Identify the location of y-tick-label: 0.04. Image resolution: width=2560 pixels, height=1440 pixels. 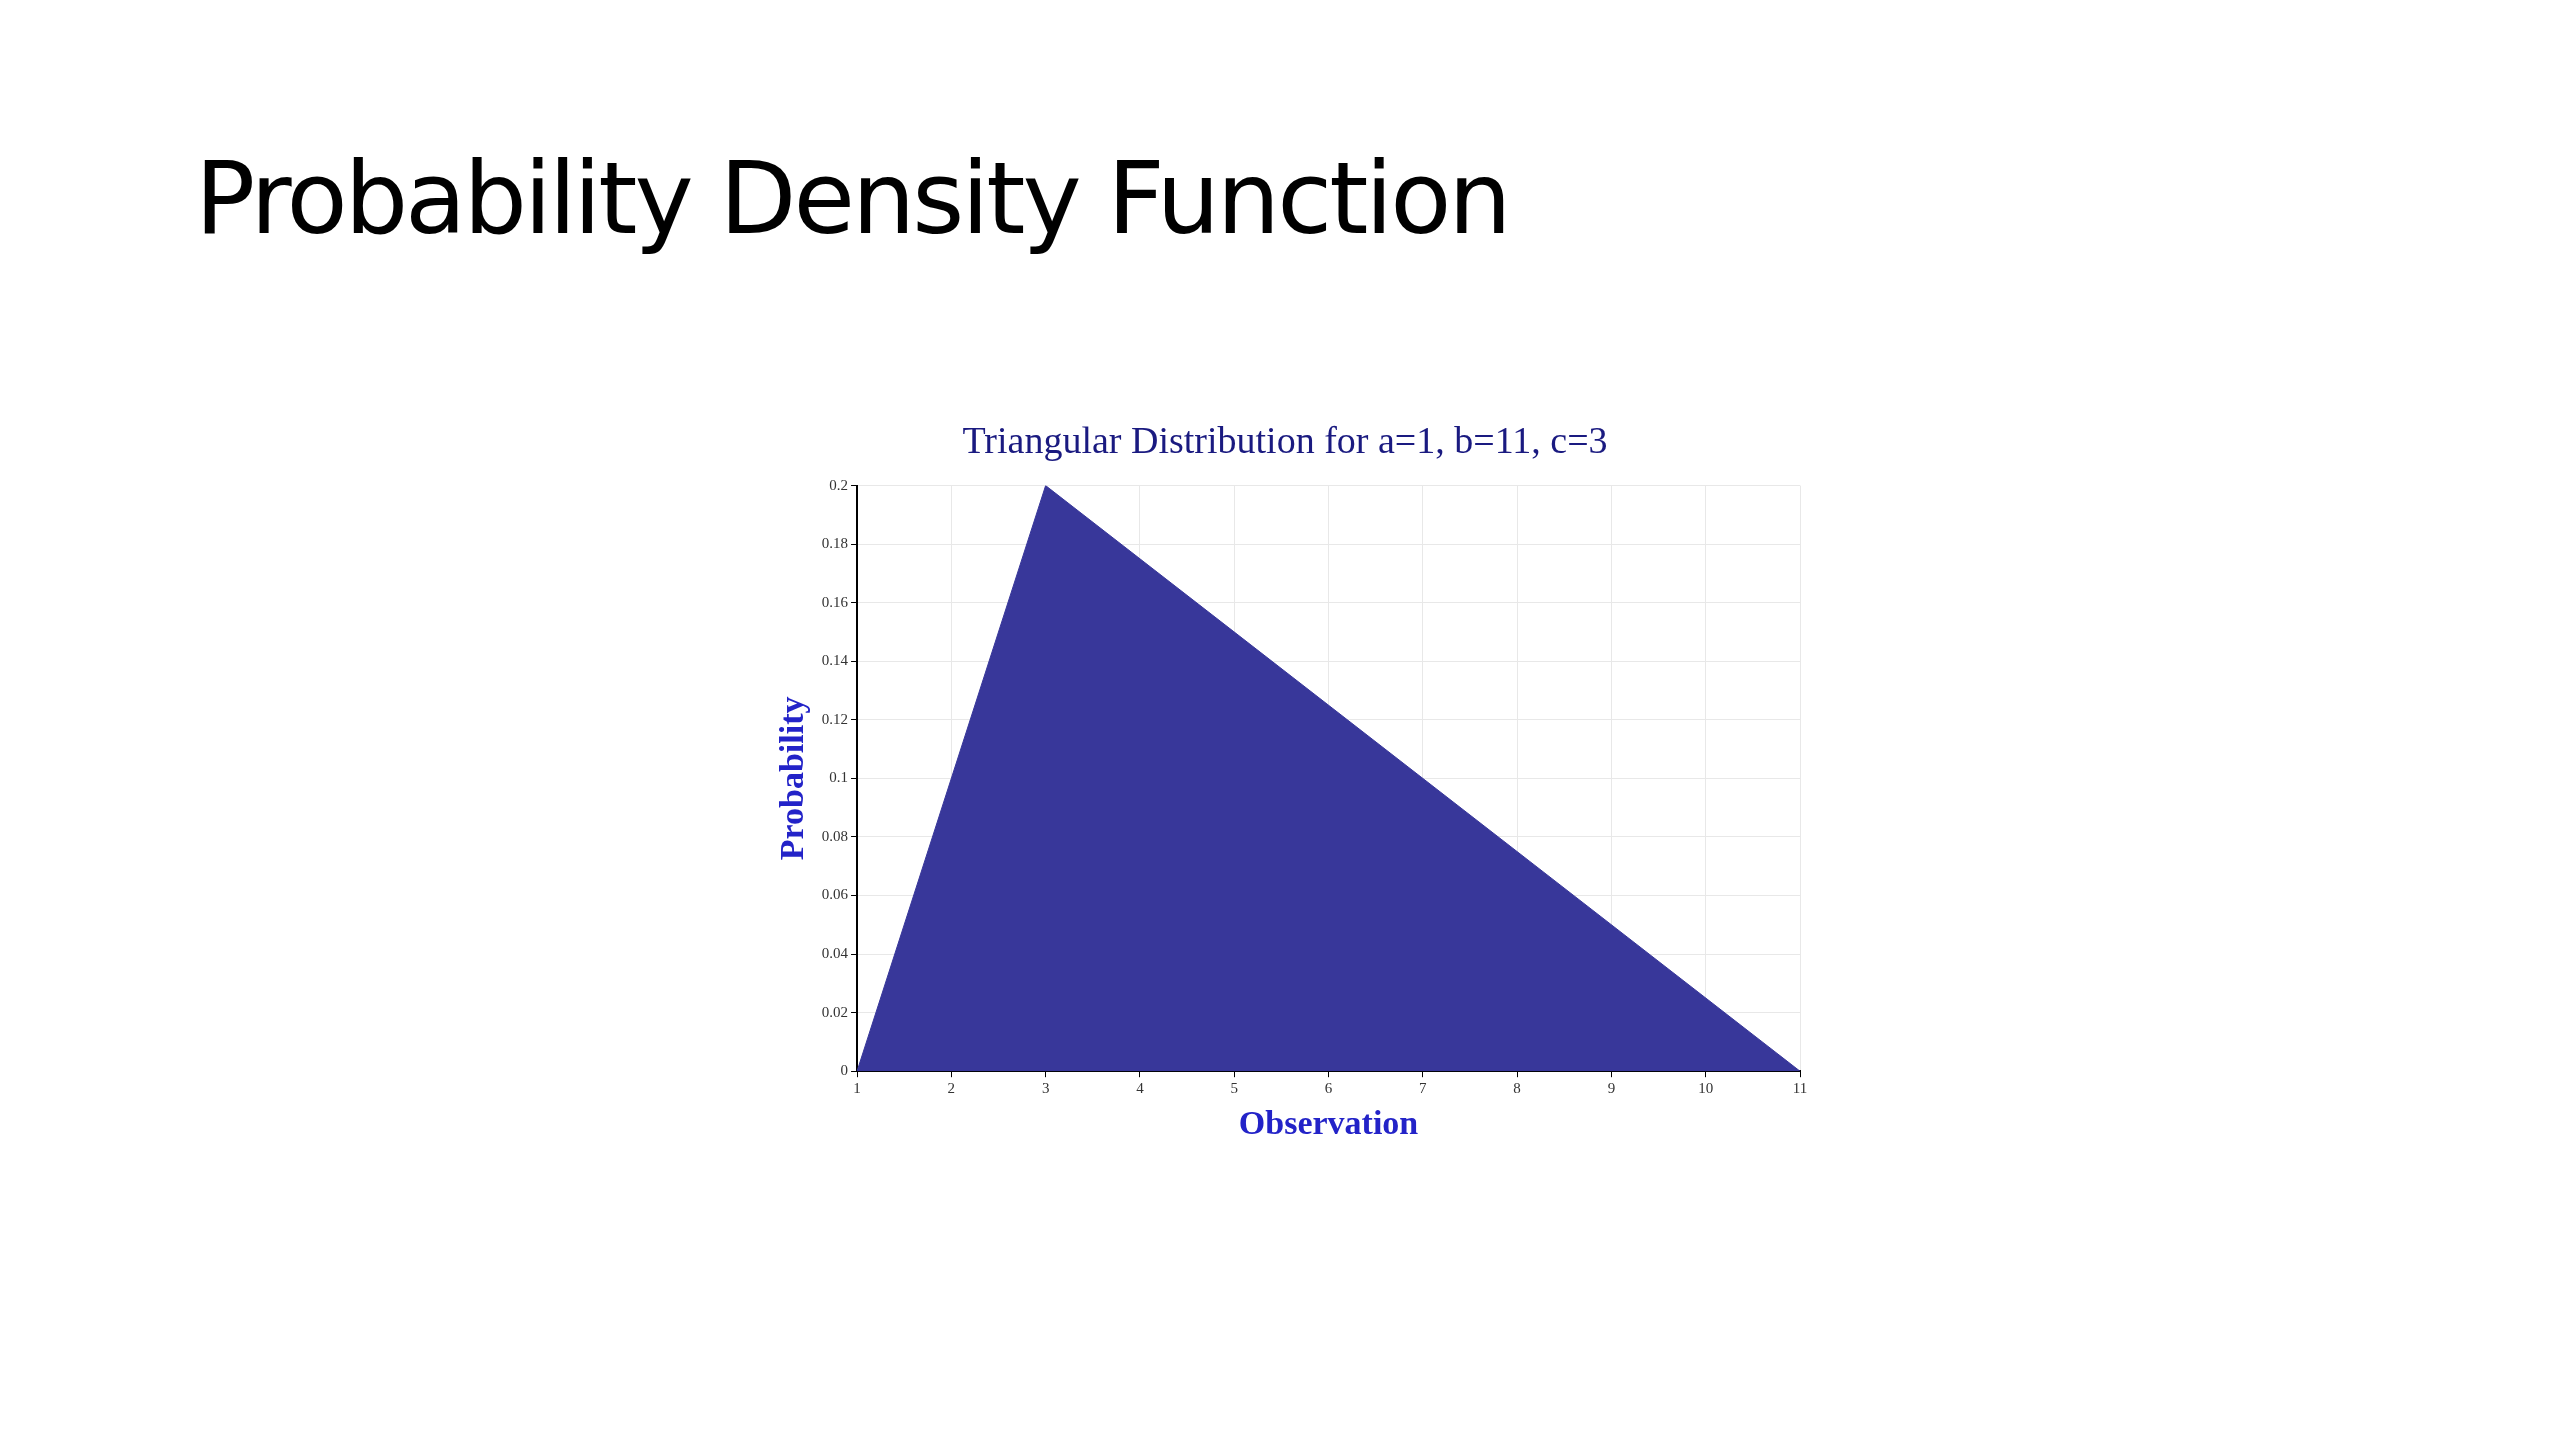
(835, 953).